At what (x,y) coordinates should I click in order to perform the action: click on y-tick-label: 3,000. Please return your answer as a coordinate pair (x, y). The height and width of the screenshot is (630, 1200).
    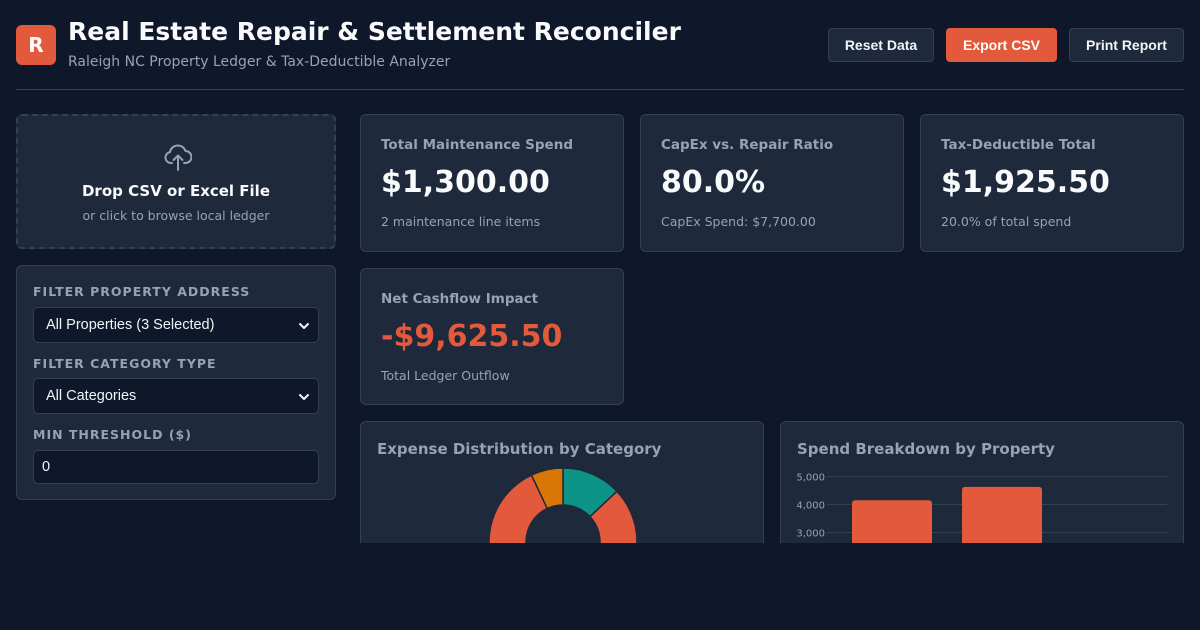
    Looking at the image, I should click on (810, 534).